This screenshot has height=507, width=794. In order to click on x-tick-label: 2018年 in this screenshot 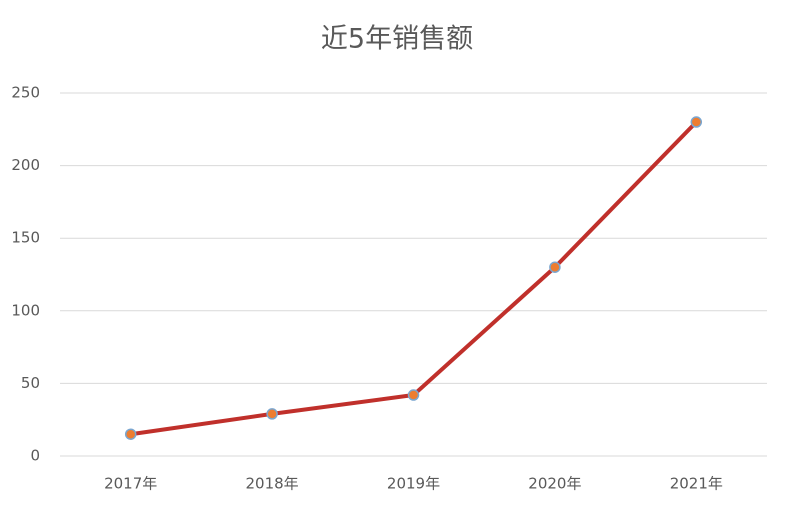, I will do `click(272, 484)`.